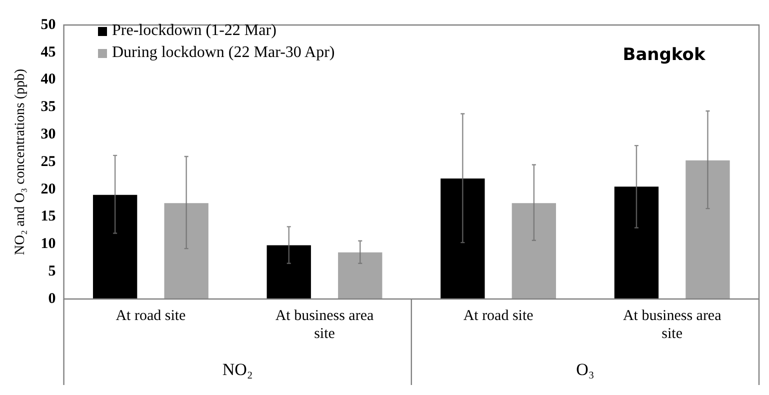 The image size is (769, 395). Describe the element at coordinates (52, 298) in the screenshot. I see `y-tick-label: 0` at that location.